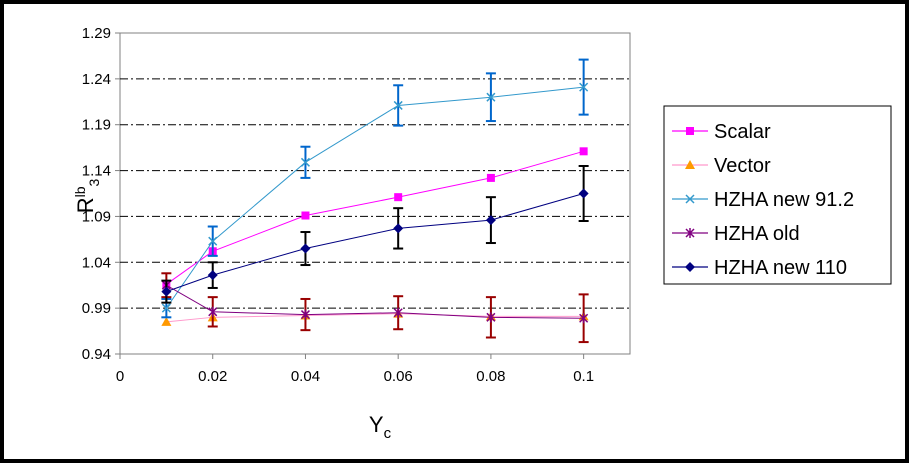 The image size is (909, 463). I want to click on x-tick-label: 0.06, so click(398, 376).